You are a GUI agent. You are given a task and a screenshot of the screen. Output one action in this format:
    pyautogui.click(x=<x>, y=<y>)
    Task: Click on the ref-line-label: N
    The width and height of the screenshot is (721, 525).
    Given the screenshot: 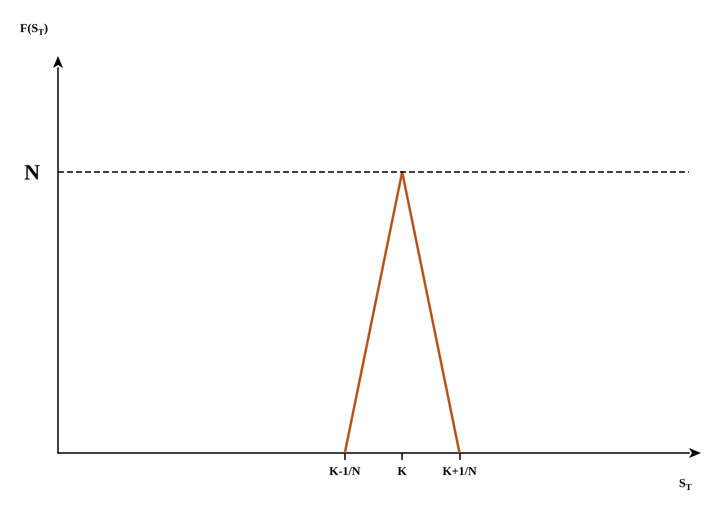 What is the action you would take?
    pyautogui.click(x=32, y=171)
    